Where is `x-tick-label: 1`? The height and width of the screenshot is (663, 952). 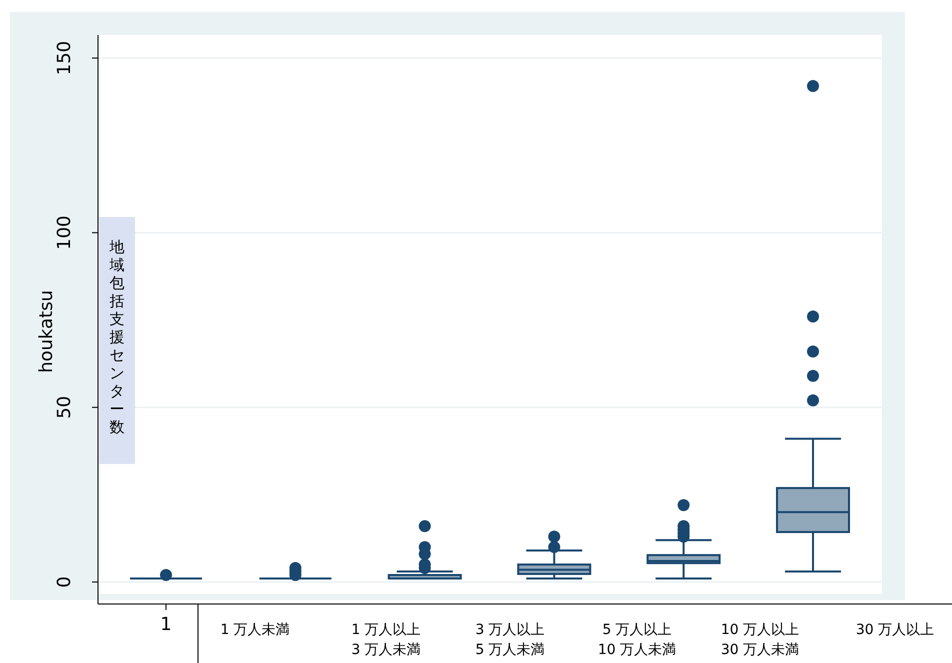
x-tick-label: 1 is located at coordinates (166, 624).